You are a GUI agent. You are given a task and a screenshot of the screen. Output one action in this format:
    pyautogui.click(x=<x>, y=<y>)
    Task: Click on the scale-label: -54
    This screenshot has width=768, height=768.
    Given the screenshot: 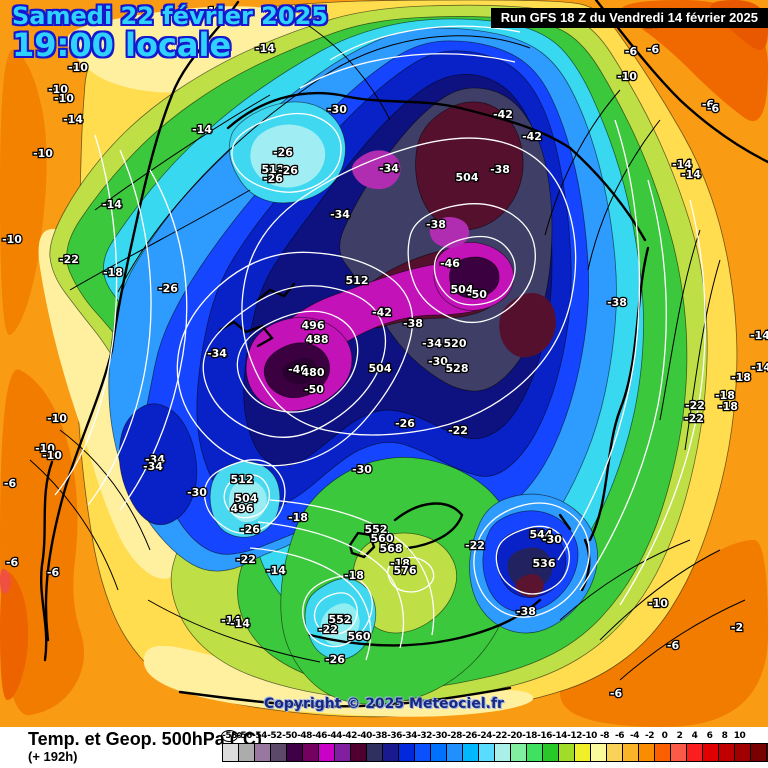 What is the action you would take?
    pyautogui.click(x=259, y=736)
    